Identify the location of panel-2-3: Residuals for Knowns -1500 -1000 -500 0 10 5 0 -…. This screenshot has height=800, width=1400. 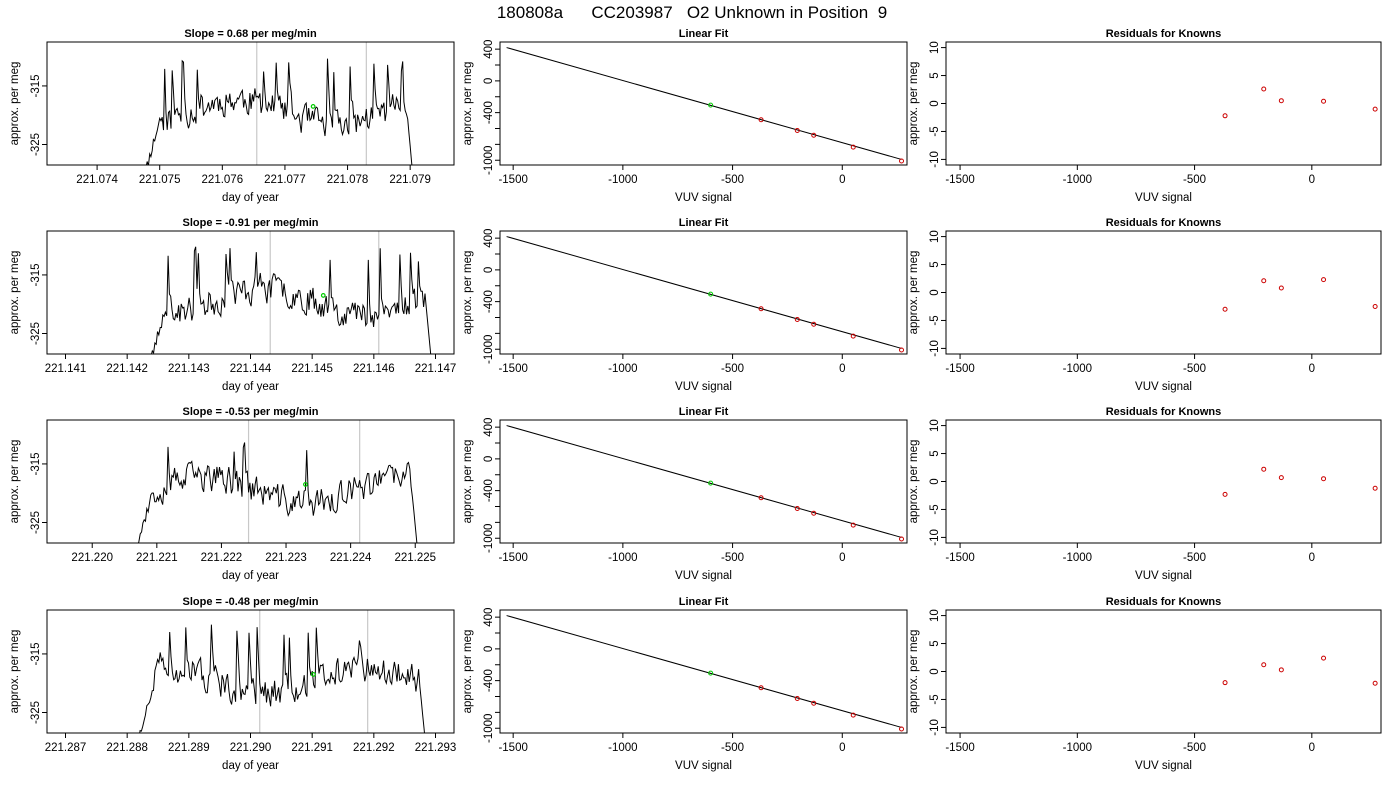
(1145, 305).